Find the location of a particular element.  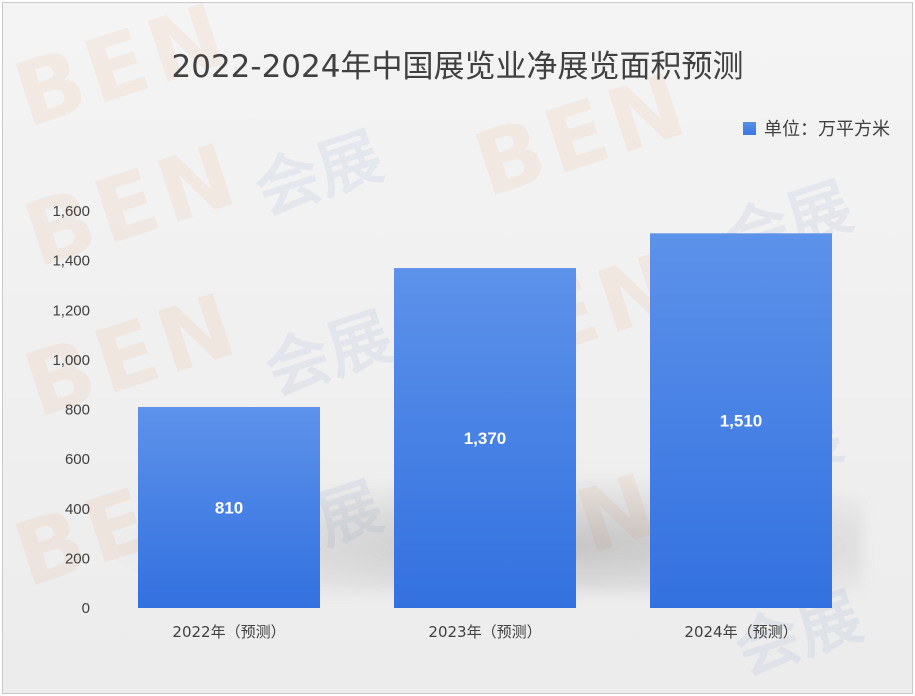

y-tick-label: 1,000 is located at coordinates (71, 360).